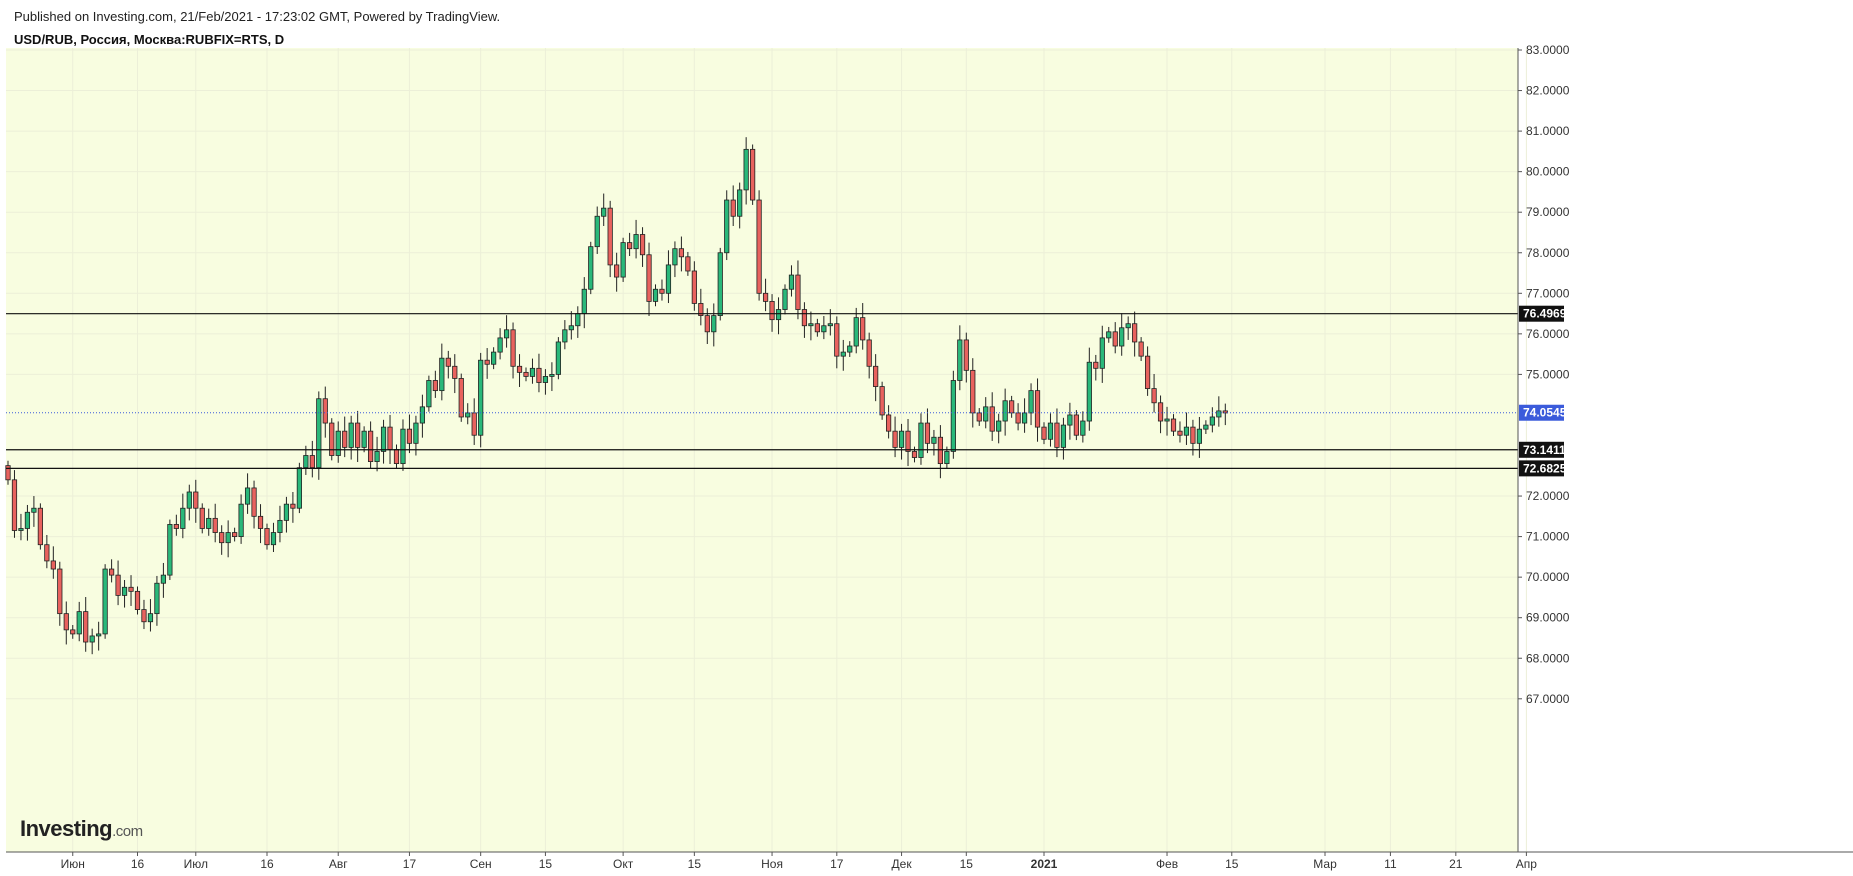 The image size is (1853, 876). I want to click on x-tick-label: Ноя, so click(772, 864).